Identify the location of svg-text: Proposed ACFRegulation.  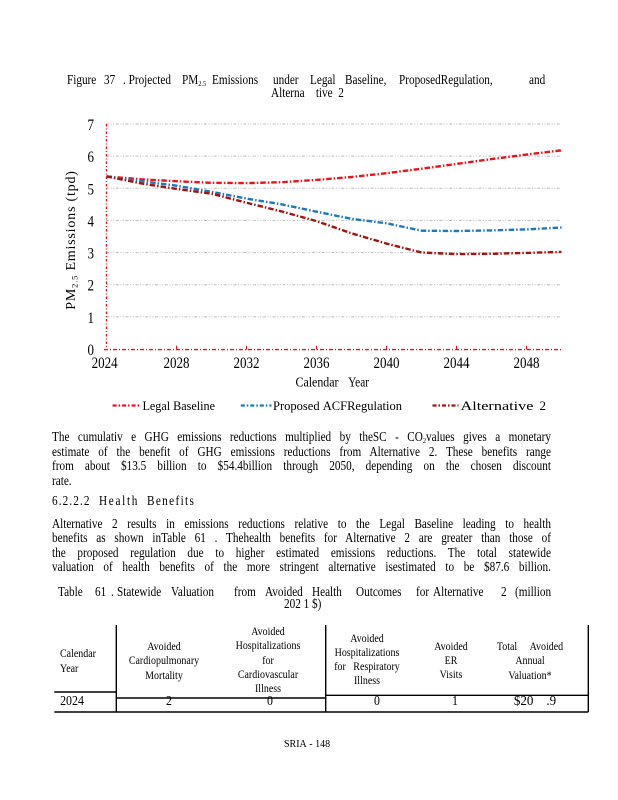
(337, 405).